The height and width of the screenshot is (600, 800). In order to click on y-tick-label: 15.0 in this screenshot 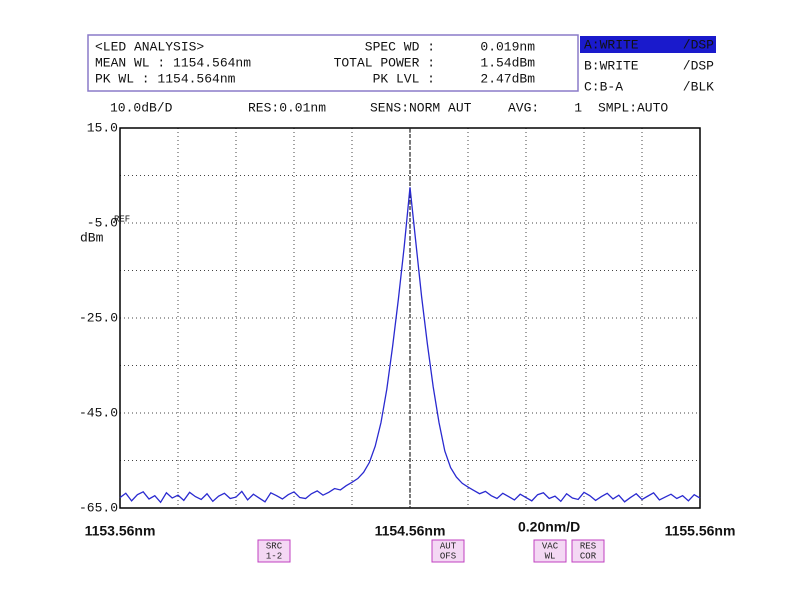, I will do `click(102, 127)`.